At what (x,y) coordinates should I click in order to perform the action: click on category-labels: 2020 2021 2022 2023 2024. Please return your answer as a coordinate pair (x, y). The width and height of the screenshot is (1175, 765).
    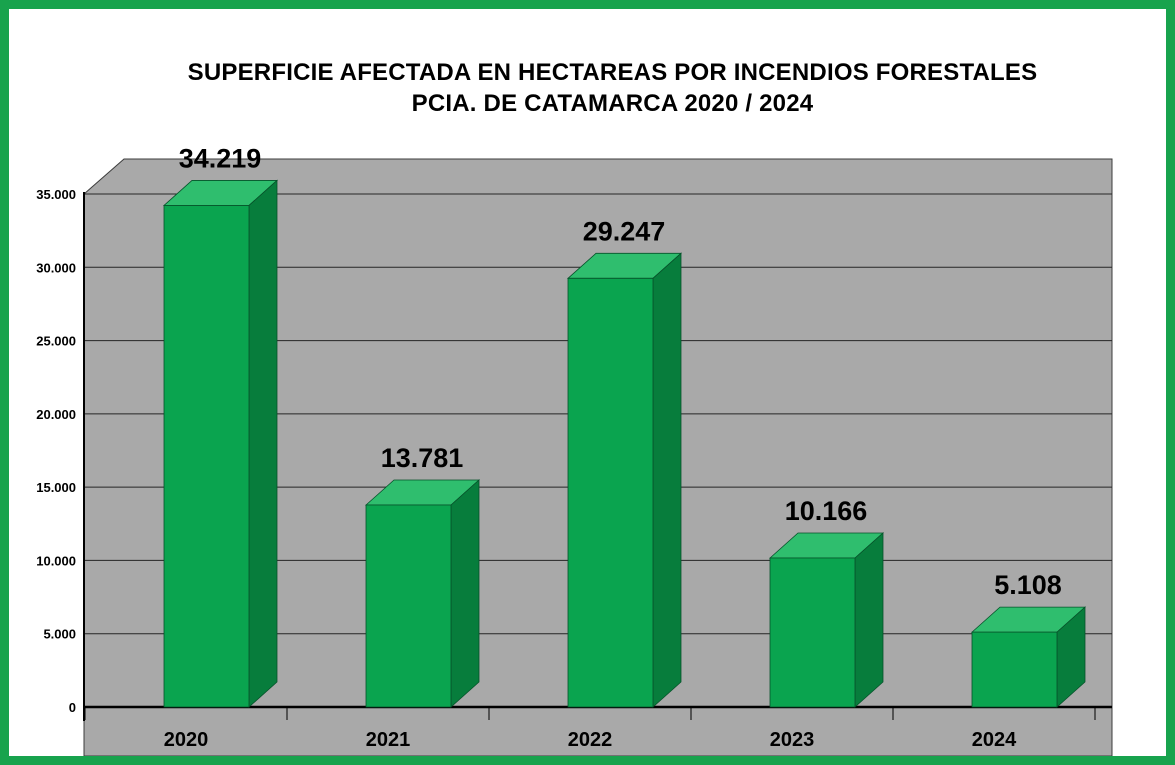
    Looking at the image, I should click on (590, 740).